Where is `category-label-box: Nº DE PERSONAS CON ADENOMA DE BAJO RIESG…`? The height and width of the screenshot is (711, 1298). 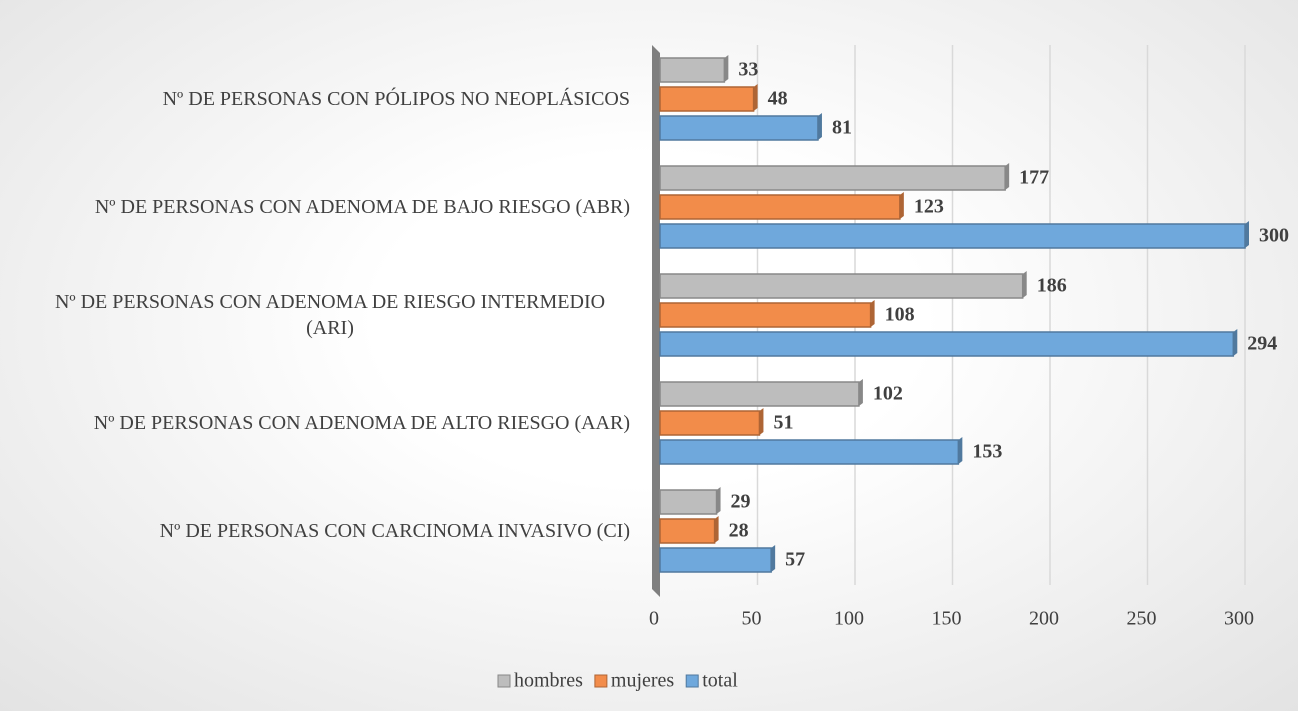
category-label-box: Nº DE PERSONAS CON ADENOMA DE BAJO RIESG… is located at coordinates (320, 207).